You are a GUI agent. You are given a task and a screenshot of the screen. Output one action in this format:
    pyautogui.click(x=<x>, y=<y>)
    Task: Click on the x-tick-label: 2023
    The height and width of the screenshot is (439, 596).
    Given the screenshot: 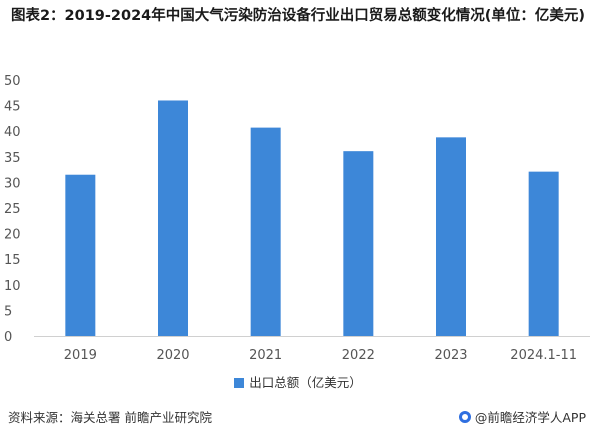 What is the action you would take?
    pyautogui.click(x=450, y=355)
    